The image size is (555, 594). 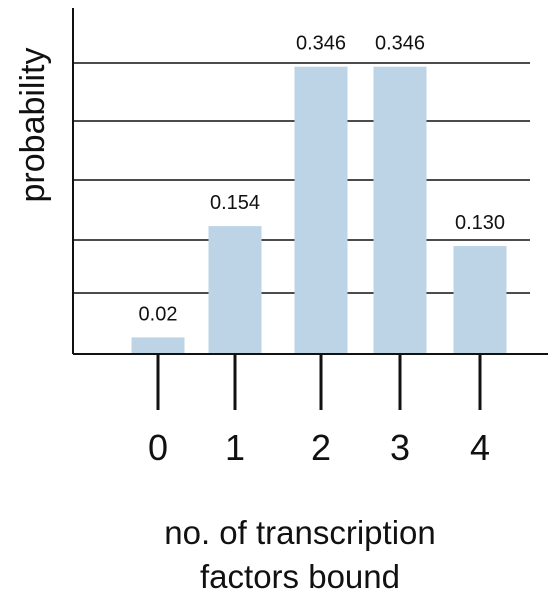 What do you see at coordinates (300, 576) in the screenshot?
I see `x-axis-label-line-2: factors bound` at bounding box center [300, 576].